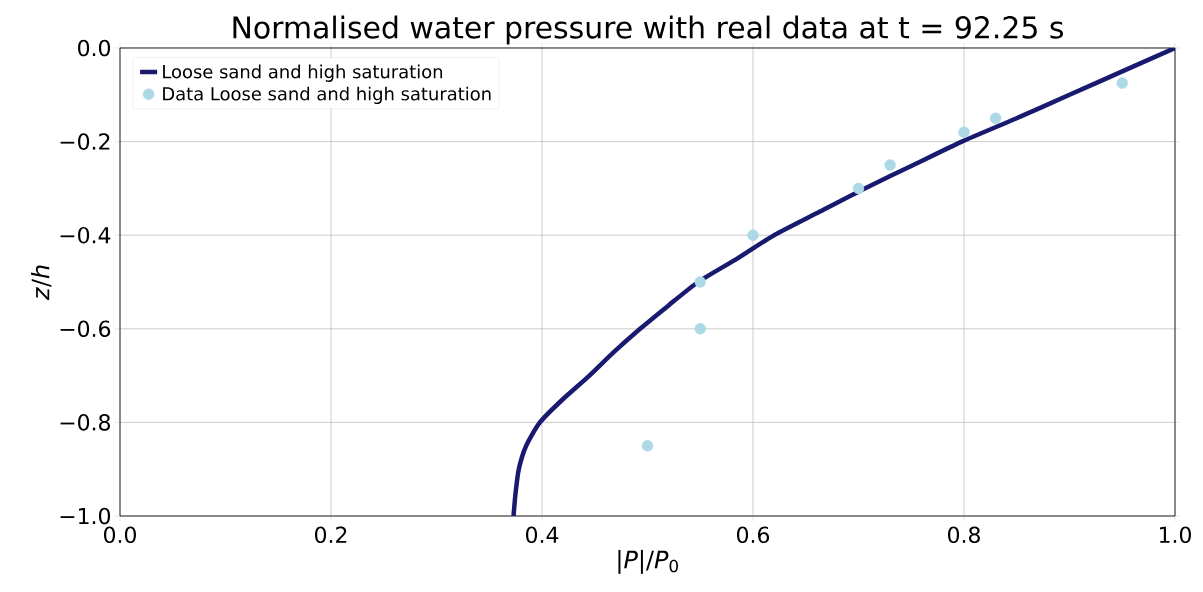 Image resolution: width=1203 pixels, height=592 pixels. I want to click on x-tick-label: 0.8, so click(964, 535).